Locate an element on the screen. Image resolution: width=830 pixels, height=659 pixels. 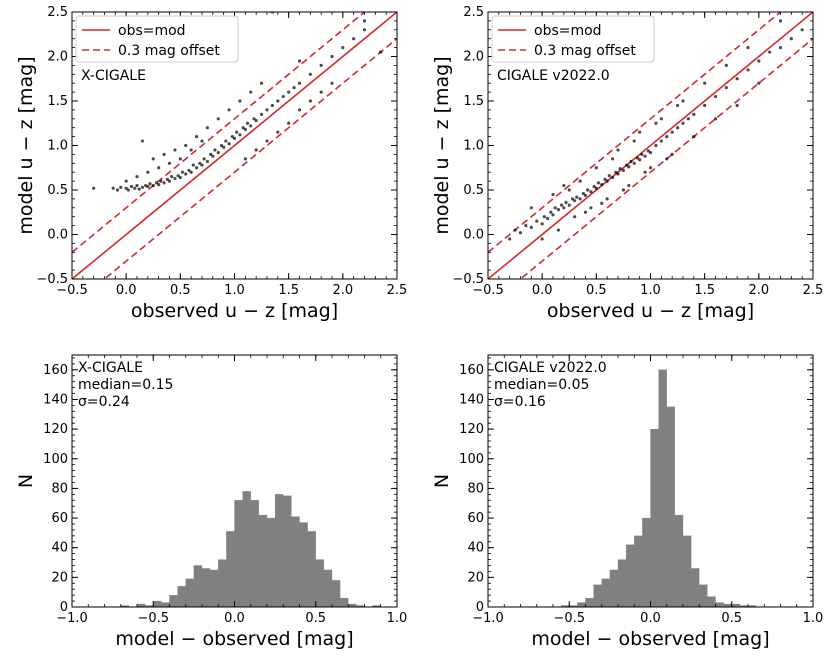
y-axis-label: N is located at coordinates (442, 481).